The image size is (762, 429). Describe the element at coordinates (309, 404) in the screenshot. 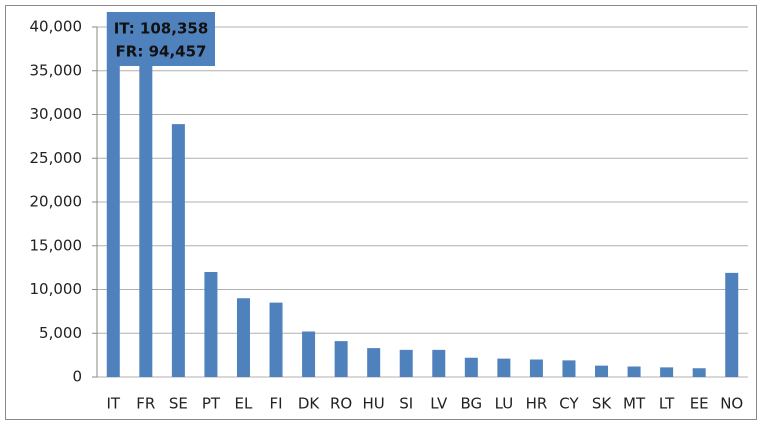

I see `x-tick-label: DK` at that location.